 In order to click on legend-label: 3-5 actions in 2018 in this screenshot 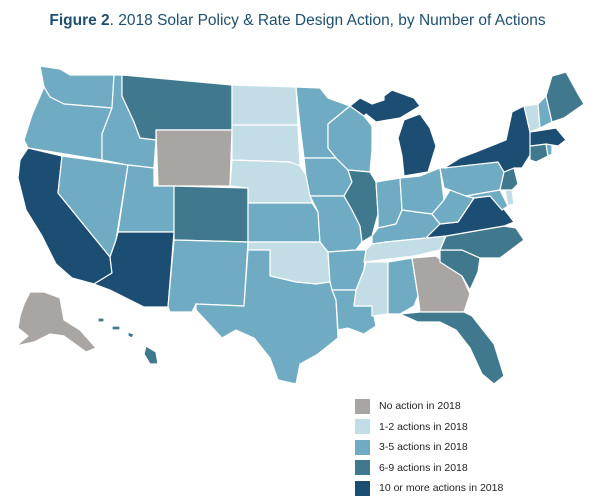, I will do `click(423, 447)`.